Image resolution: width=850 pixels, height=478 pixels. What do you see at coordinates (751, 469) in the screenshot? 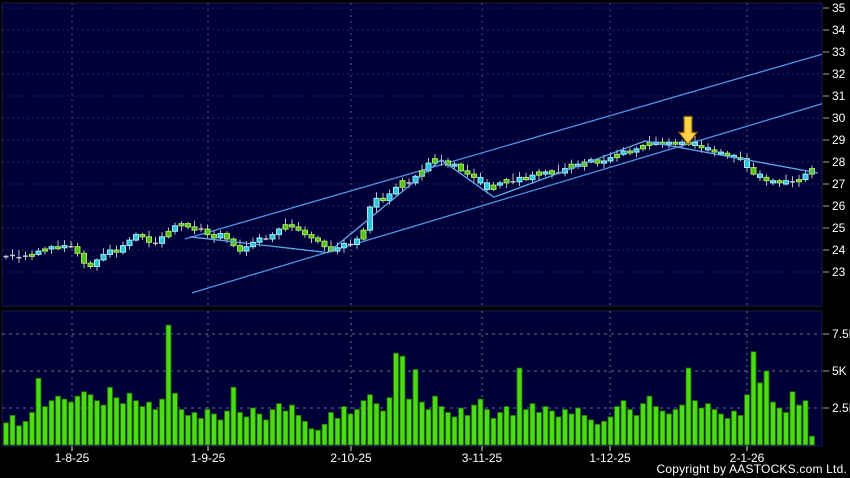
I see `copyright-text: Copyright by AASTOCKS.com Ltd.` at bounding box center [751, 469].